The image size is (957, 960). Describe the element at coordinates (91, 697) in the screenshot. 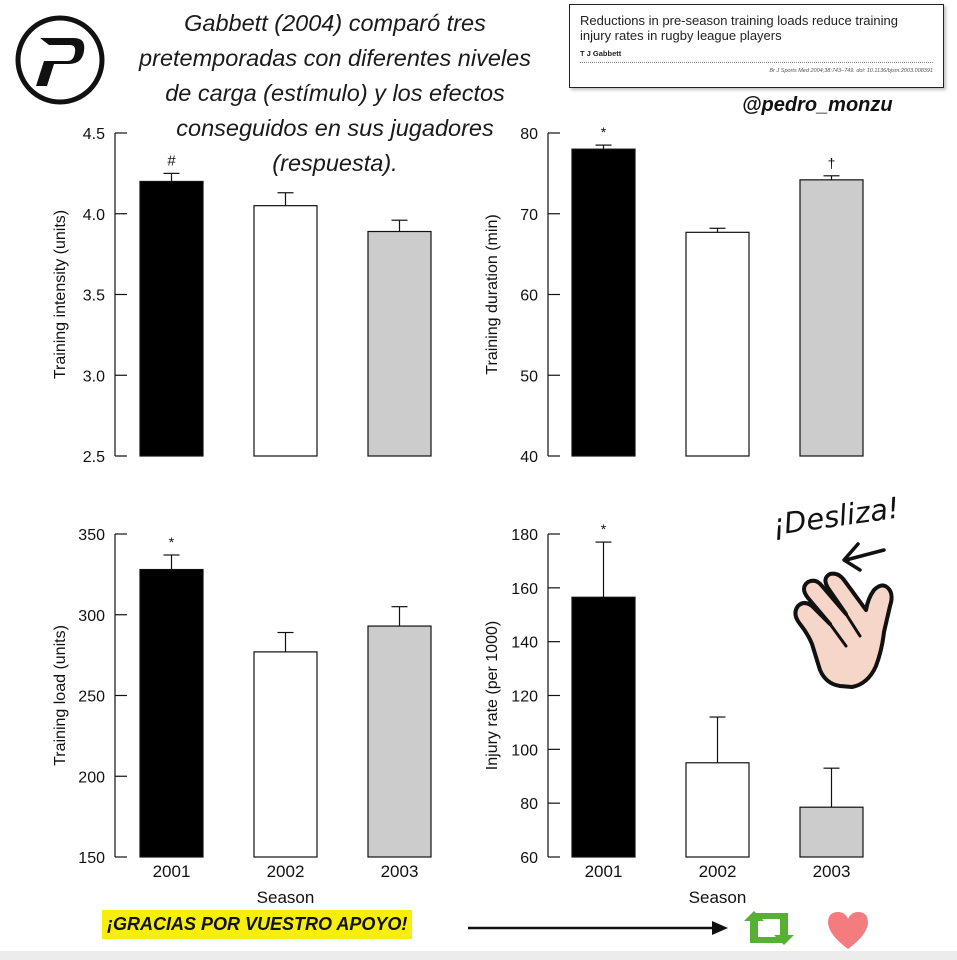

I see `y-tick-label: 250` at that location.